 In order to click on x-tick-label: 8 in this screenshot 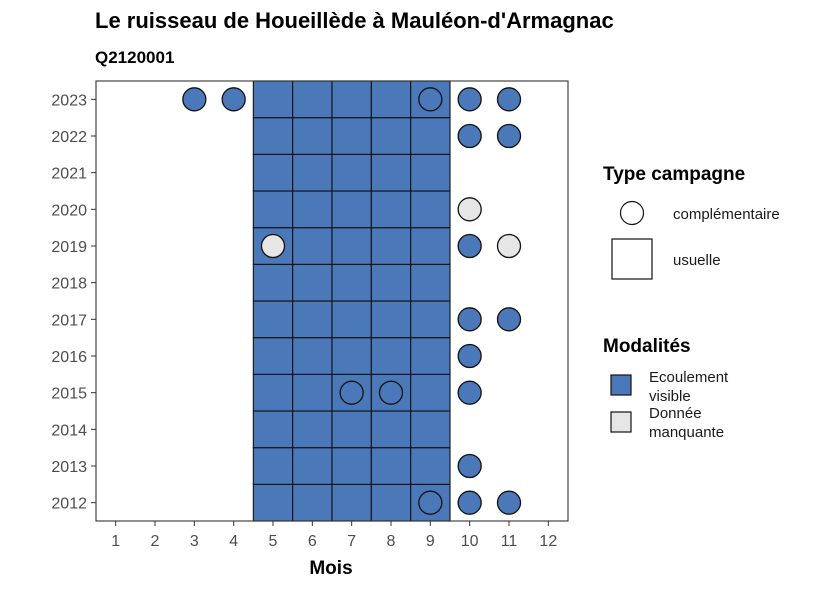, I will do `click(391, 541)`.